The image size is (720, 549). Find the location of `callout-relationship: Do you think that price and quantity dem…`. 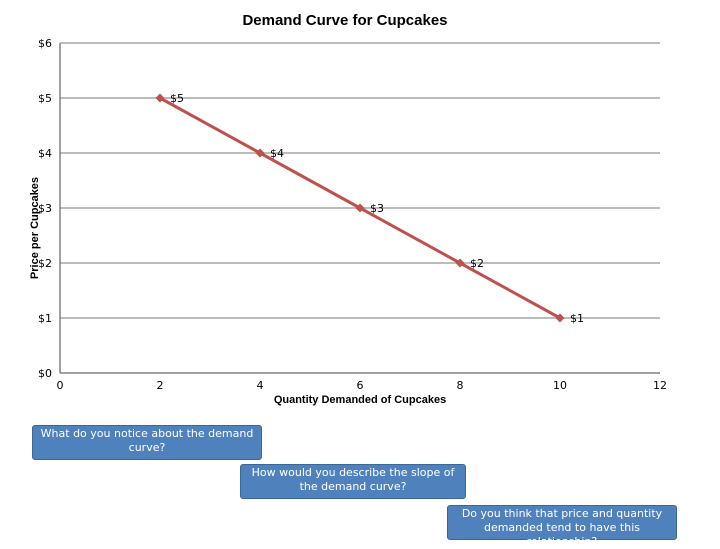

callout-relationship: Do you think that price and quantity dem… is located at coordinates (562, 526).